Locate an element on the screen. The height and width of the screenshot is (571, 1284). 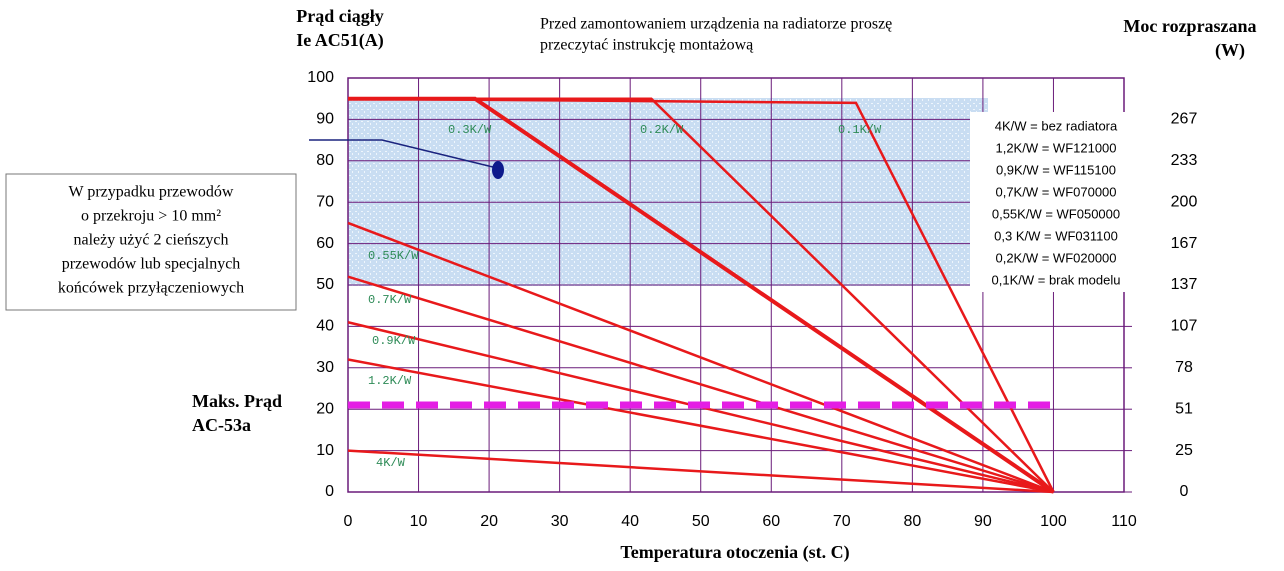
legend-entry: 0,2K/W = WF020000 is located at coordinates (1055, 257).